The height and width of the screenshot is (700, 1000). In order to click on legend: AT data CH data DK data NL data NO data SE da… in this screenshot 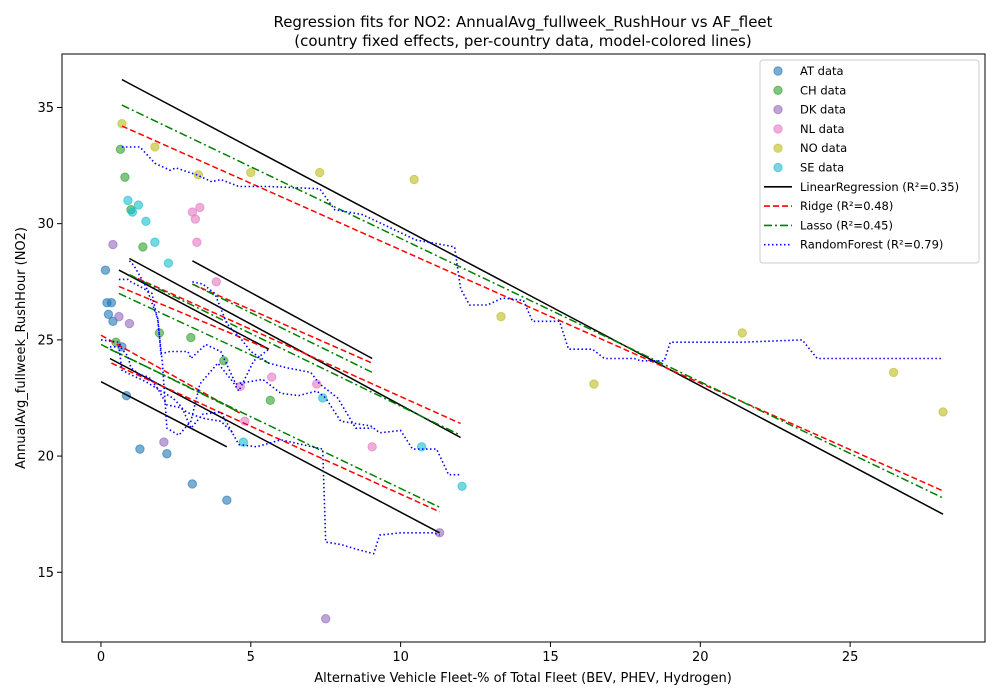, I will do `click(869, 161)`.